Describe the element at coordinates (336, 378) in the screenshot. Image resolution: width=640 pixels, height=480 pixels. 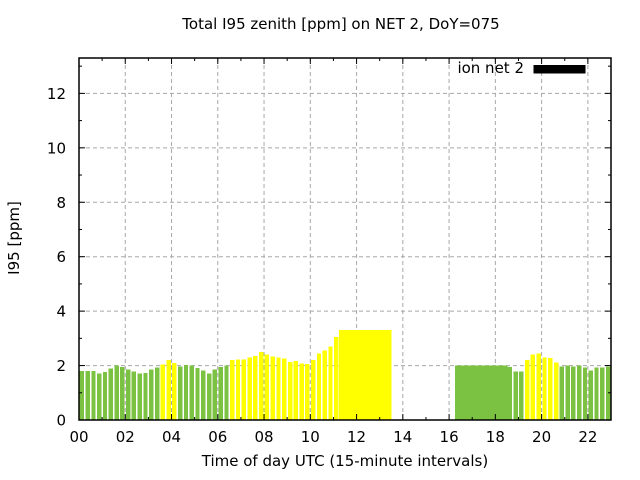
I see `bar-11:00` at that location.